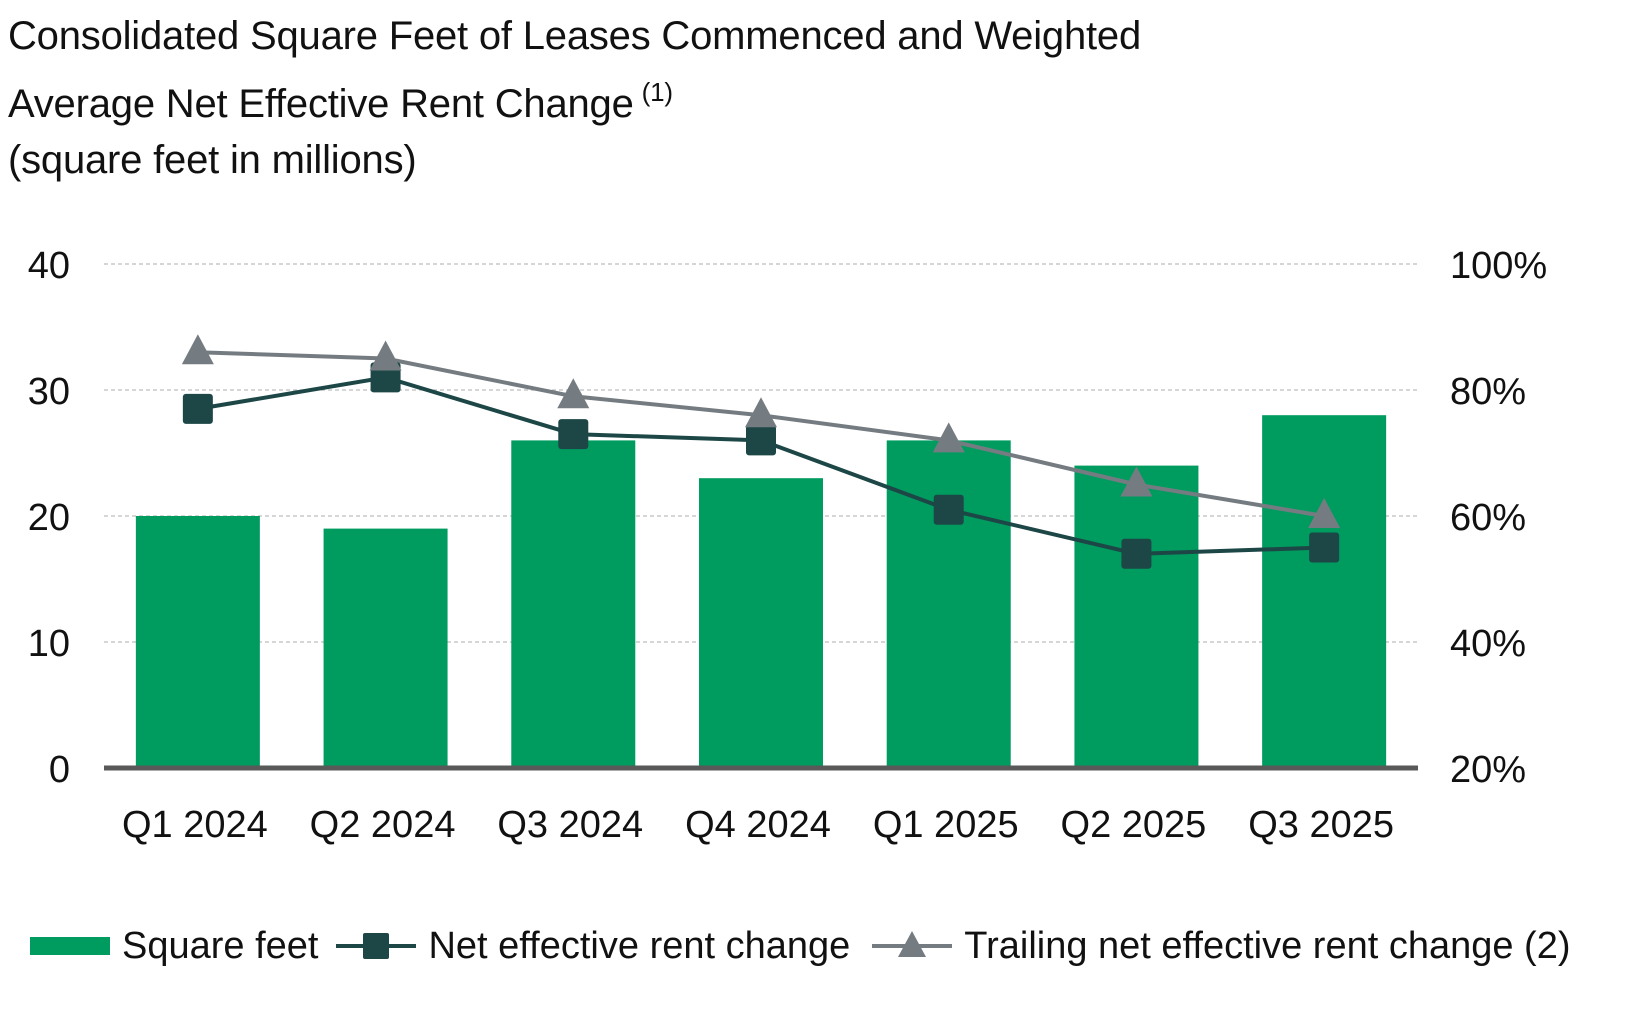  Describe the element at coordinates (49, 518) in the screenshot. I see `y-left-tick-label: 20` at that location.